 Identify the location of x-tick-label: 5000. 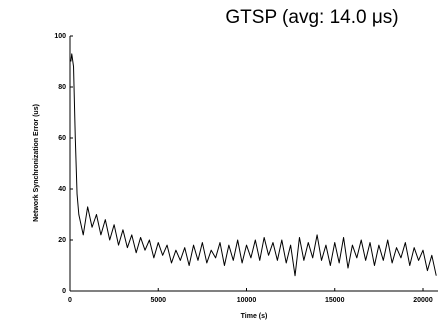
(158, 300).